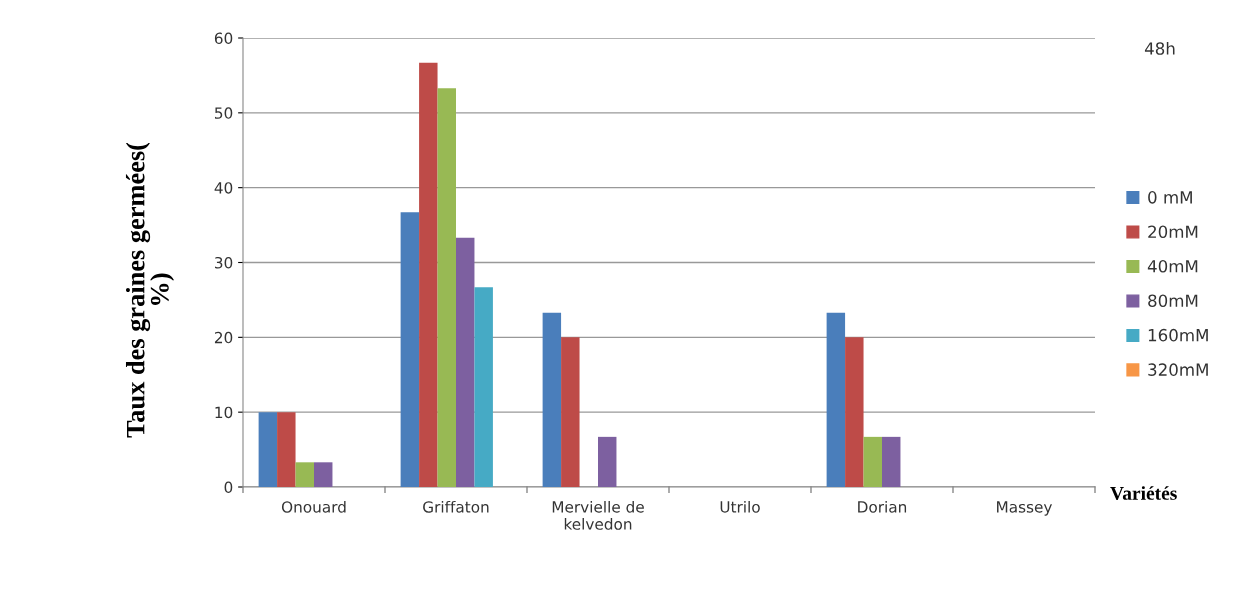  Describe the element at coordinates (598, 515) in the screenshot. I see `x-tick-label: Mervielle de kelvedon` at that location.